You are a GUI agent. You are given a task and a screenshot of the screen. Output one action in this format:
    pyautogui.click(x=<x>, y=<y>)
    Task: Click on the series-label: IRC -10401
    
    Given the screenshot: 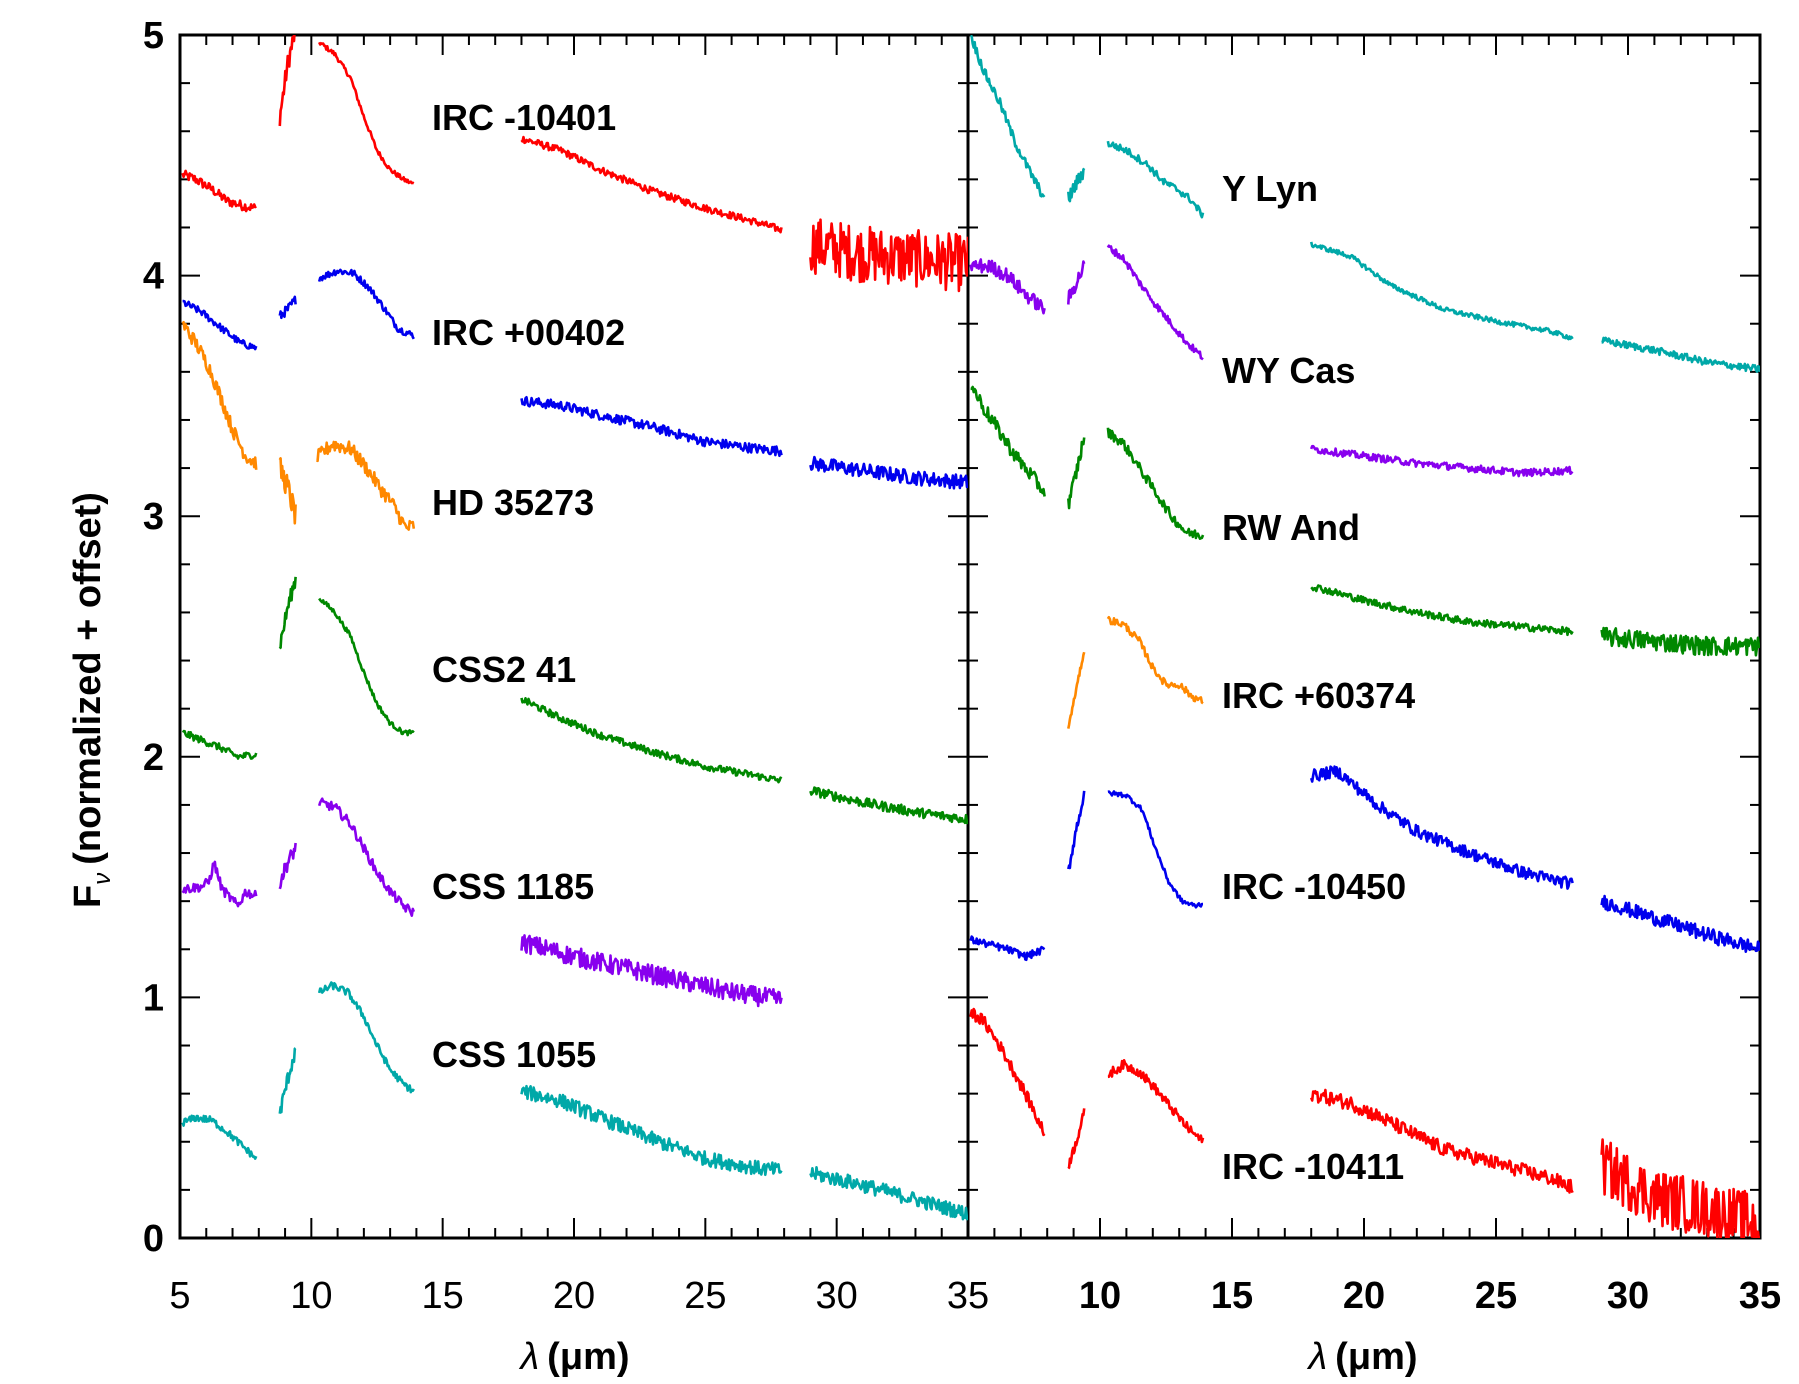 What is the action you would take?
    pyautogui.click(x=524, y=117)
    